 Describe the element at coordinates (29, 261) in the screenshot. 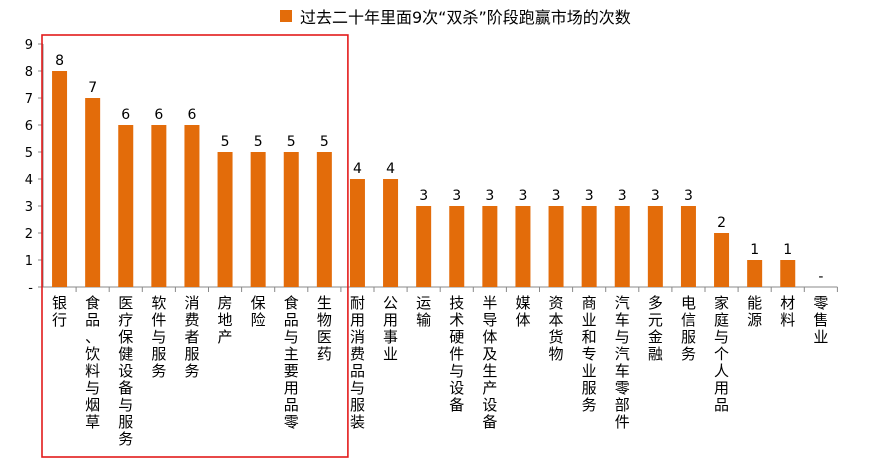

I see `y-tick-label: 1` at that location.